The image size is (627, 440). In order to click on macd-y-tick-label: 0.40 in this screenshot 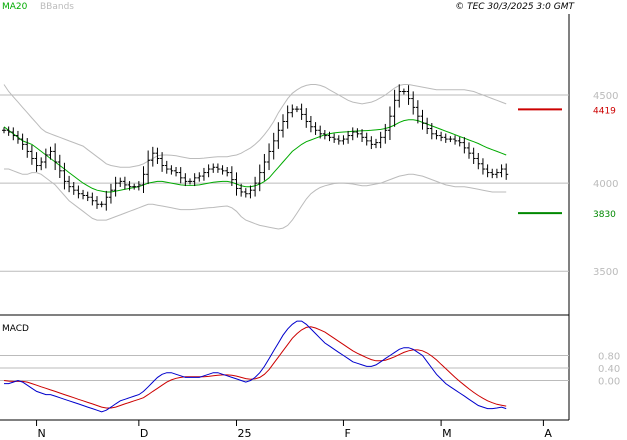, I will do `click(609, 369)`.